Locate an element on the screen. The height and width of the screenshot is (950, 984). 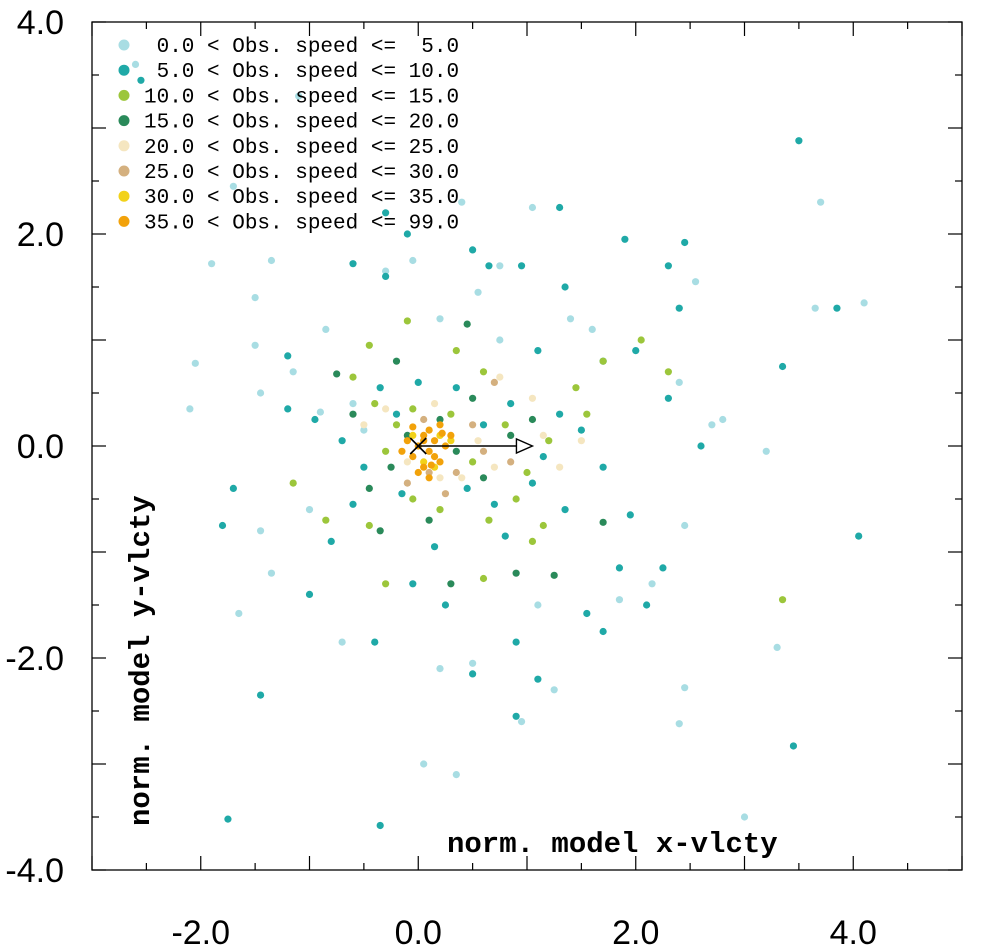
legend-label: 20.0 < Obs. speed <= 25.0 is located at coordinates (301, 148).